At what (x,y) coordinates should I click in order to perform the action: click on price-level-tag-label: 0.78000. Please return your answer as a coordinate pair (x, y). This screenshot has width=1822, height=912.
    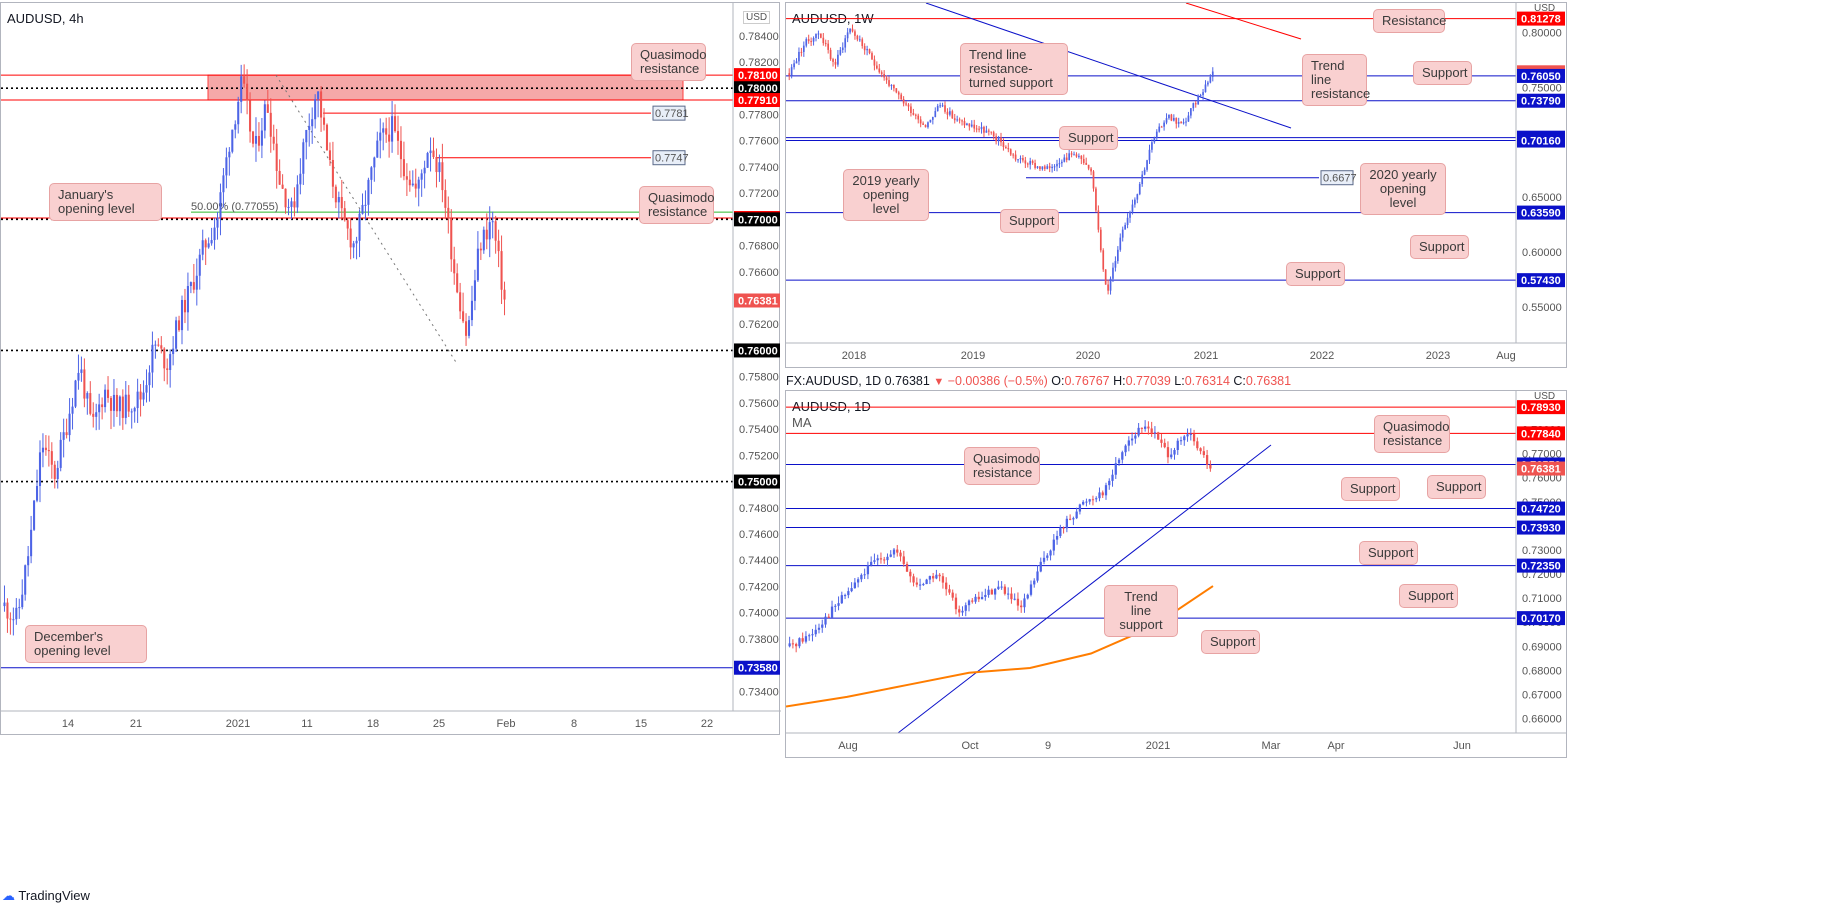
    Looking at the image, I should click on (758, 89).